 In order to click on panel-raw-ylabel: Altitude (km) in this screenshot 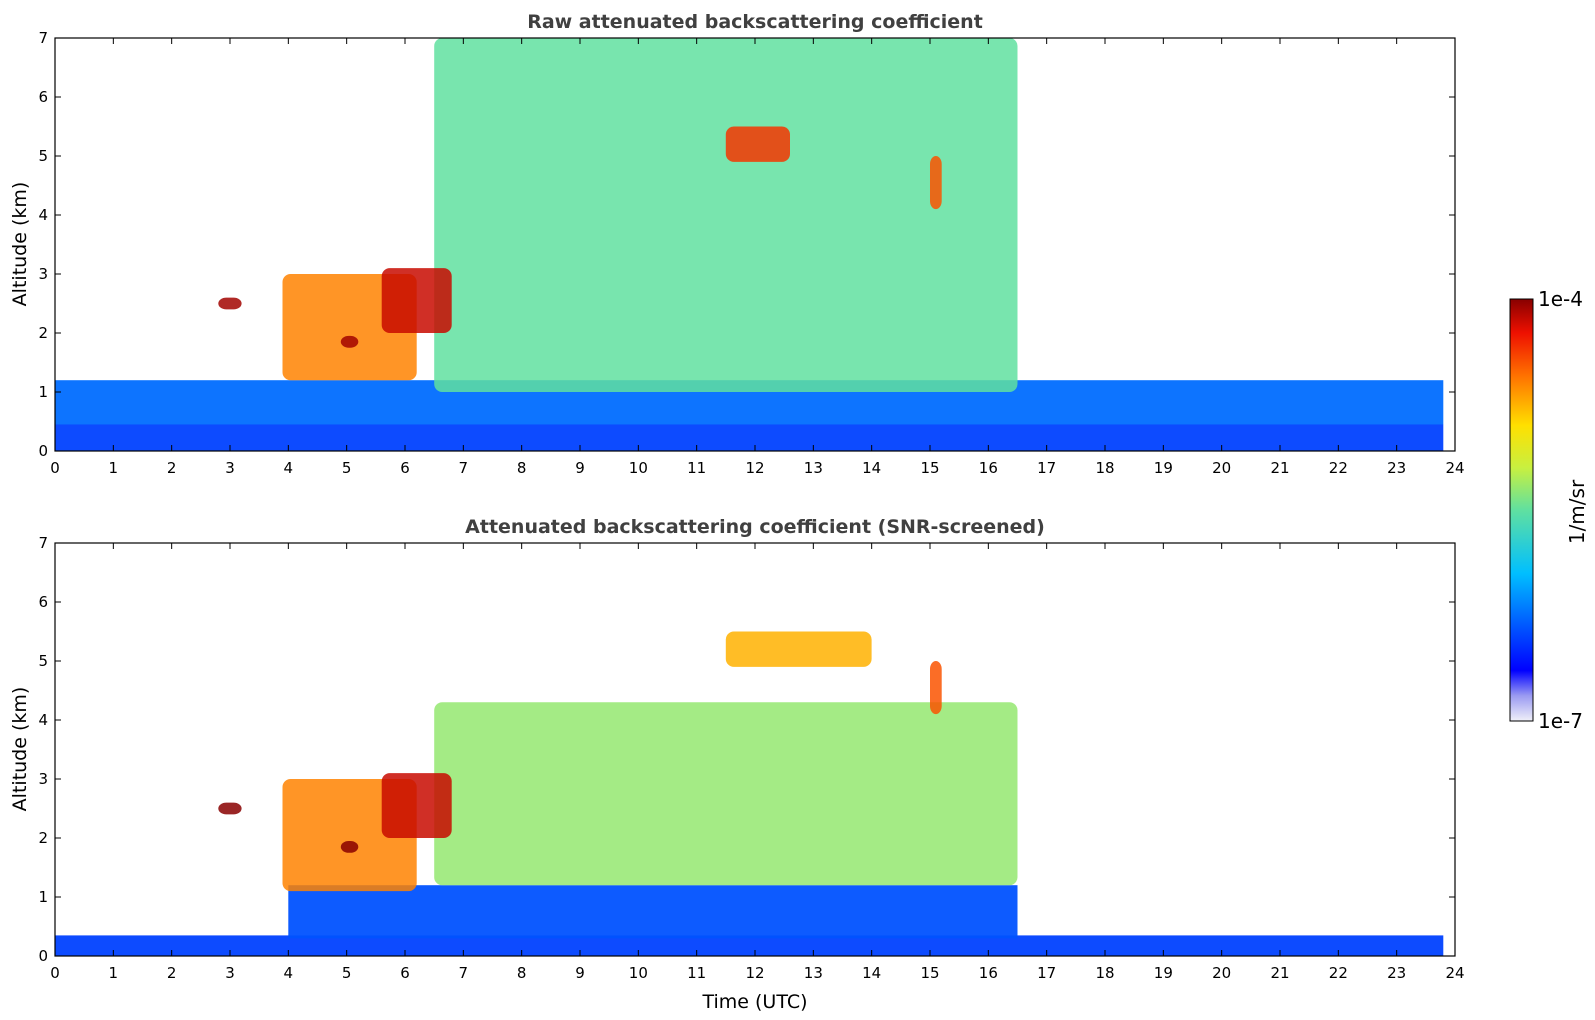, I will do `click(20, 244)`.